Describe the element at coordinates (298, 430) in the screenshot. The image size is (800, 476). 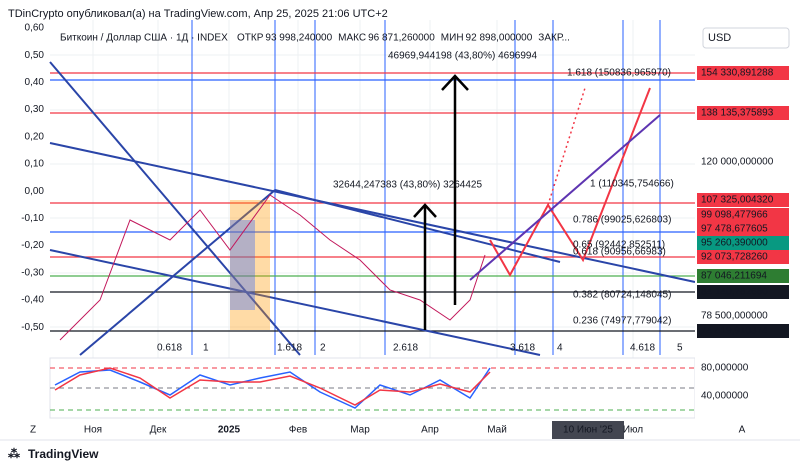
I see `time-label: Фев` at that location.